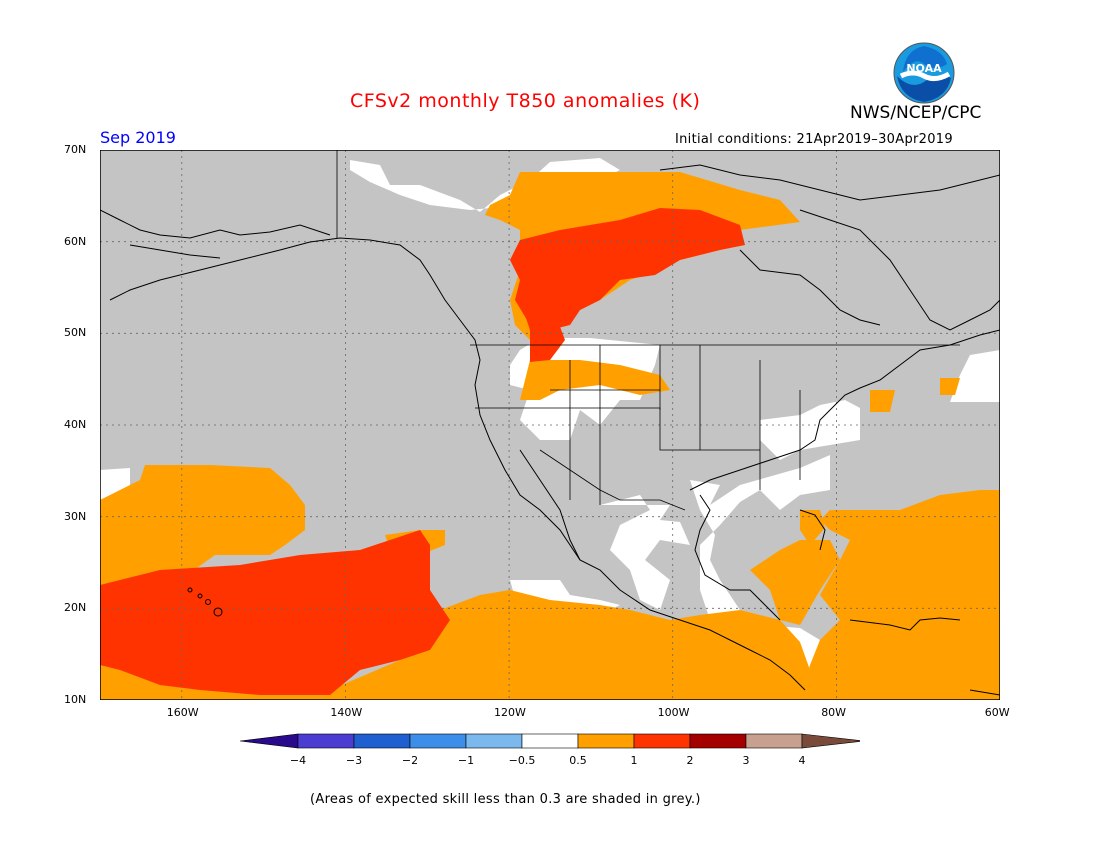 The image size is (1100, 850). I want to click on colorbar-label: 1, so click(634, 760).